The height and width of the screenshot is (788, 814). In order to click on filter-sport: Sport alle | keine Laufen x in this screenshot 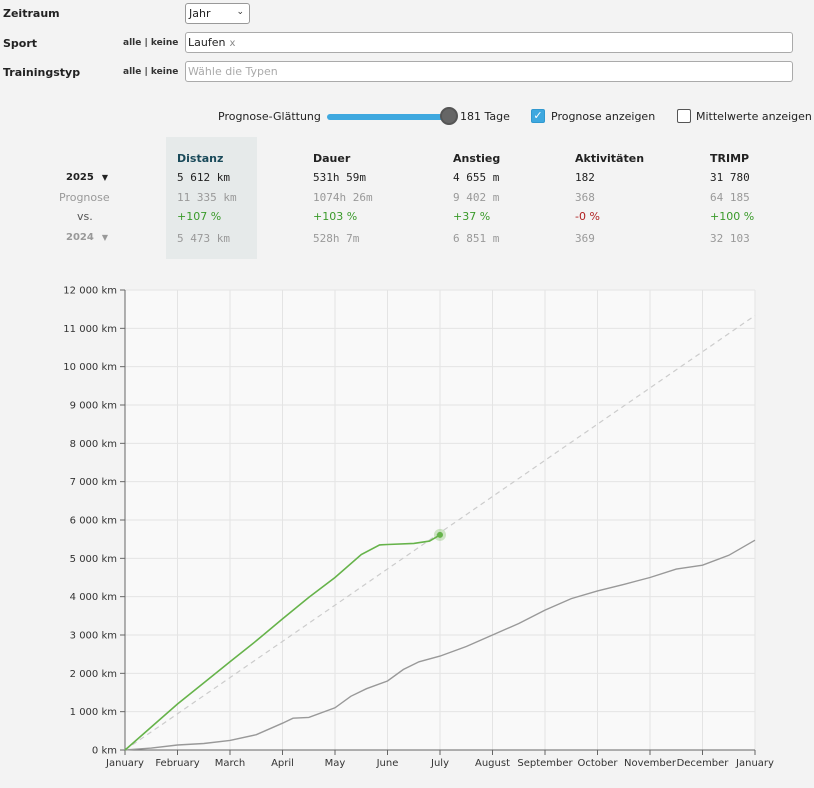, I will do `click(407, 43)`.